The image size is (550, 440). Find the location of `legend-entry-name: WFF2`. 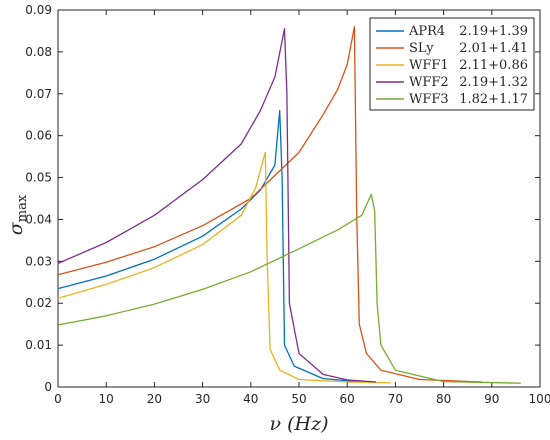

legend-entry-name: WFF2 is located at coordinates (429, 82).